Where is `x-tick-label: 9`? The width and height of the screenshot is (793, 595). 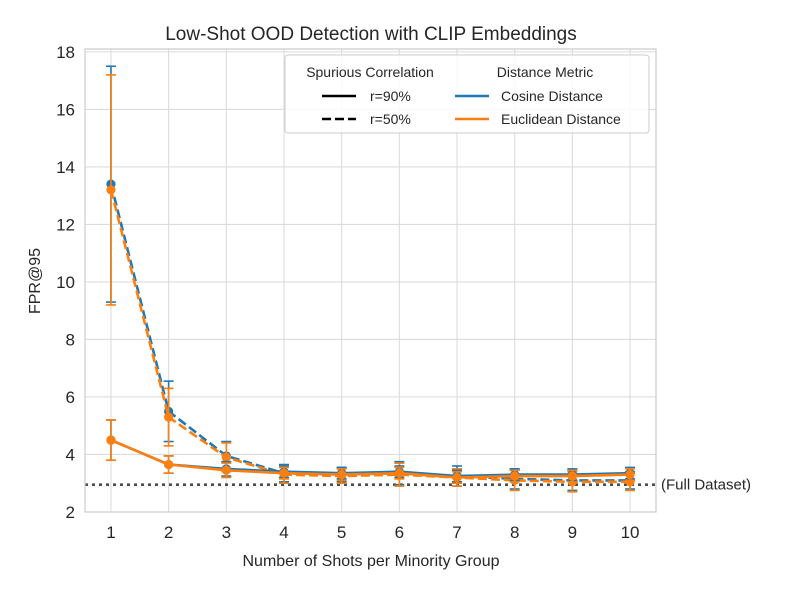 x-tick-label: 9 is located at coordinates (572, 532).